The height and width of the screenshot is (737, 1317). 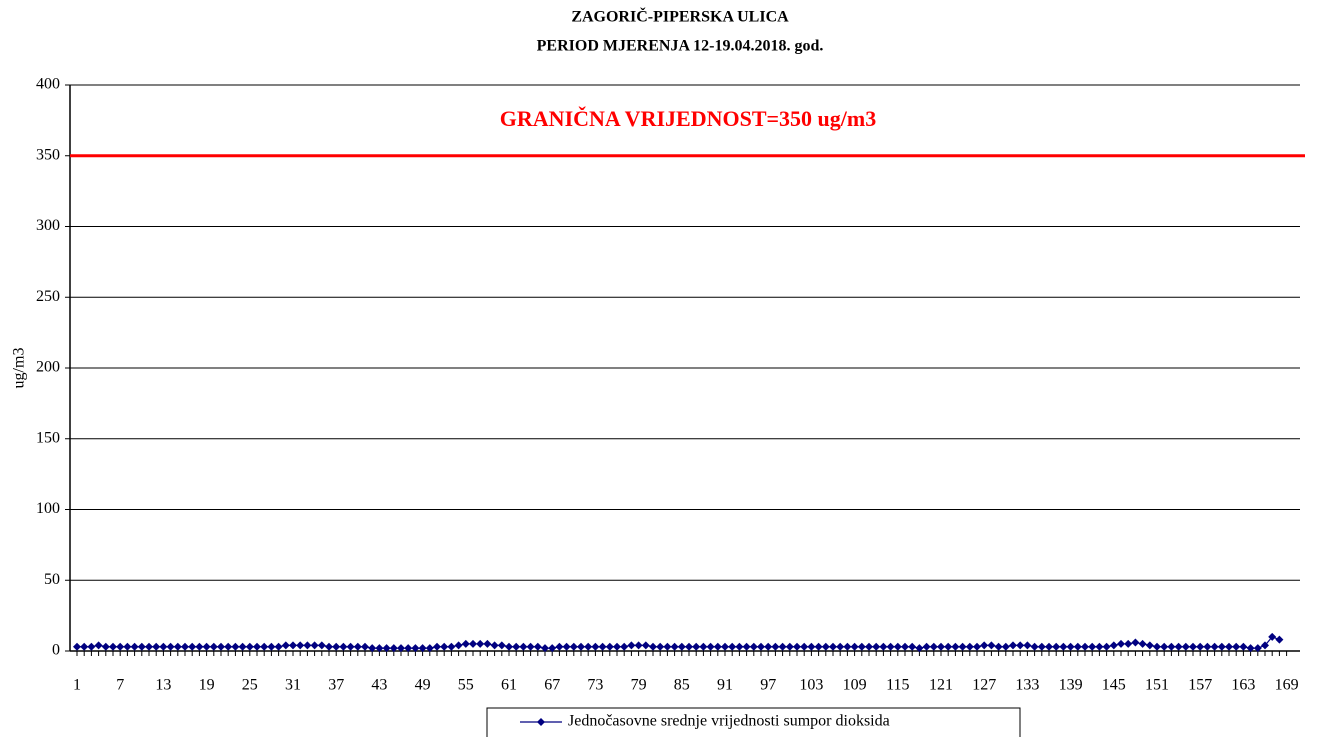 I want to click on x-tick-label: 19, so click(x=207, y=685).